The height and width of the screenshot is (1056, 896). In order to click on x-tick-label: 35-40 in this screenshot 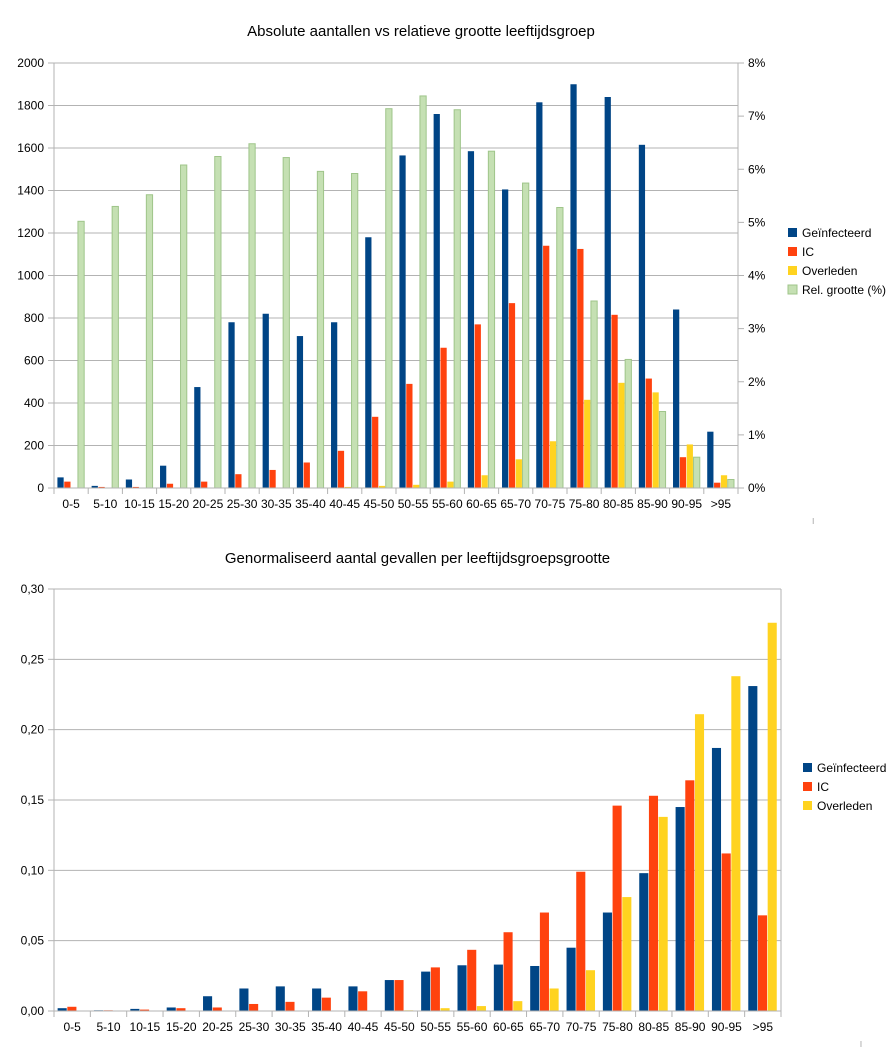, I will do `click(326, 1027)`.